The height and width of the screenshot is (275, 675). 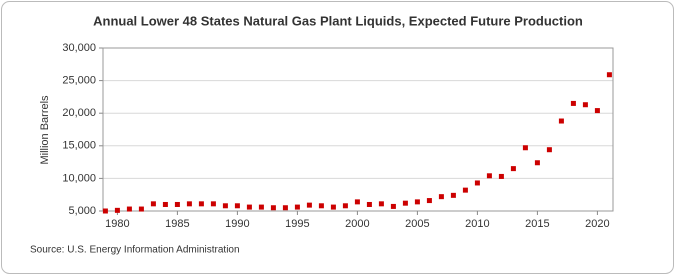 What do you see at coordinates (79, 113) in the screenshot?
I see `y-tick-label: 20,000` at bounding box center [79, 113].